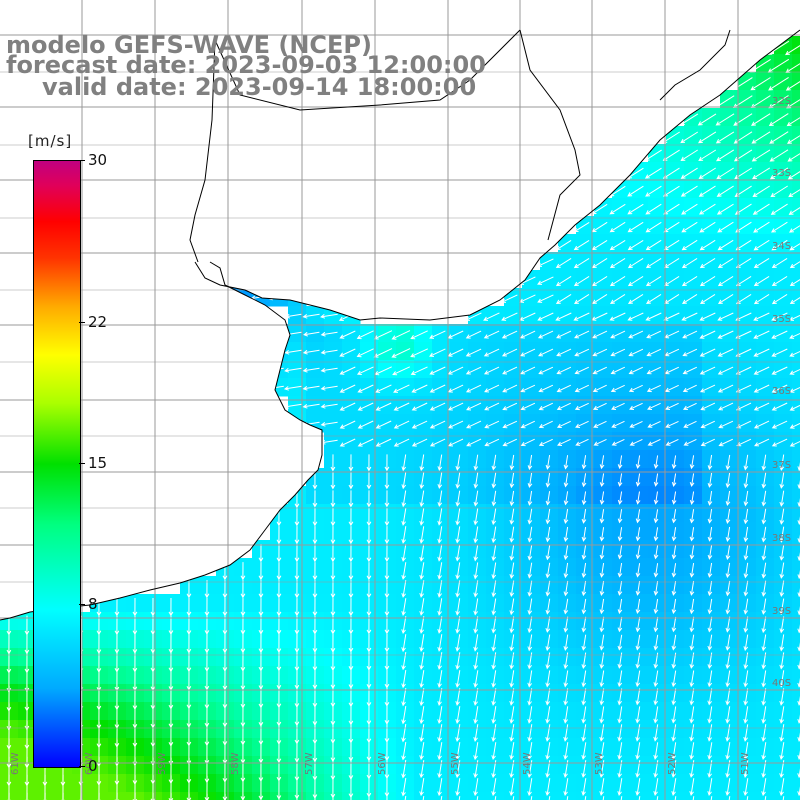 The height and width of the screenshot is (800, 800). I want to click on longitude-label: 57W, so click(309, 763).